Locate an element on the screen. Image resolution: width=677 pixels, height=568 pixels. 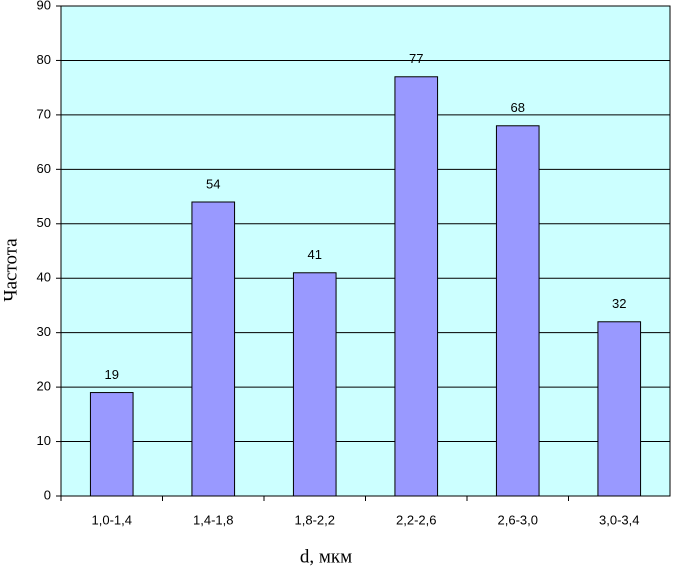
x-tick-label: 3,0-3,4 is located at coordinates (619, 519).